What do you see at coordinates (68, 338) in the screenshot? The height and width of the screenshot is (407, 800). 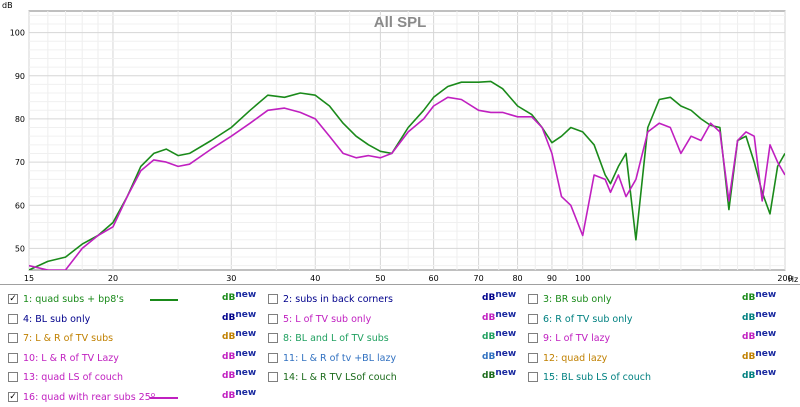 I see `legend-label: 7: L & R of TV subs` at bounding box center [68, 338].